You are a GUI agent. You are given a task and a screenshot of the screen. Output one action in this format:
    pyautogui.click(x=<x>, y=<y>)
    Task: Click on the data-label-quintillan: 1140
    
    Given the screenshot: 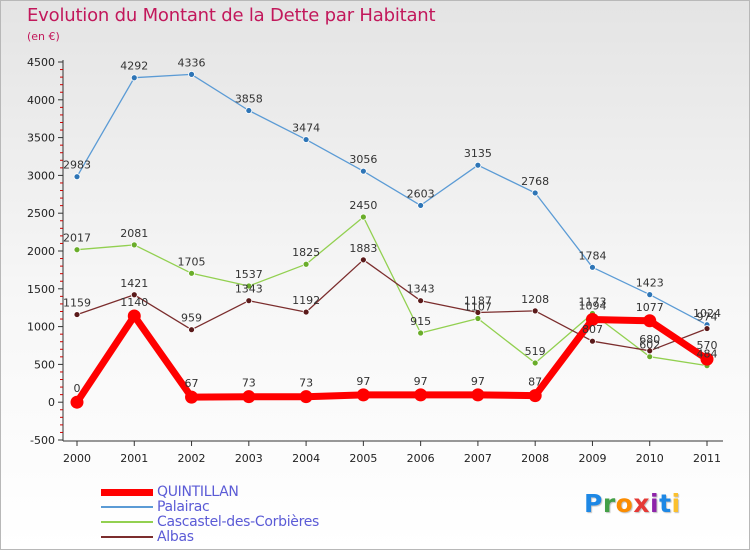 What is the action you would take?
    pyautogui.click(x=134, y=302)
    